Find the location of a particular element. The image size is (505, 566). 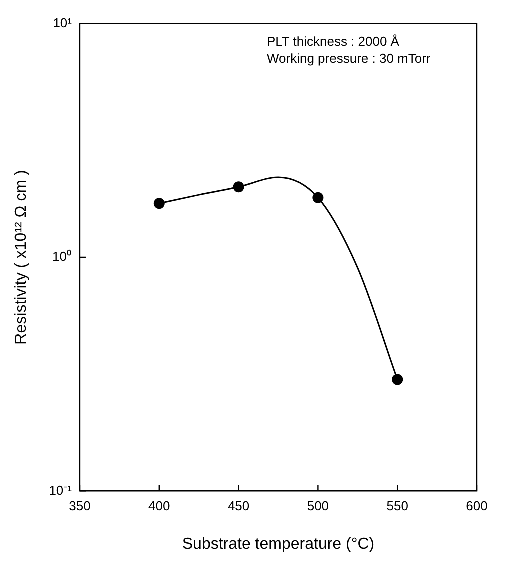

y-tick-label: 10⁰ is located at coordinates (62, 256).